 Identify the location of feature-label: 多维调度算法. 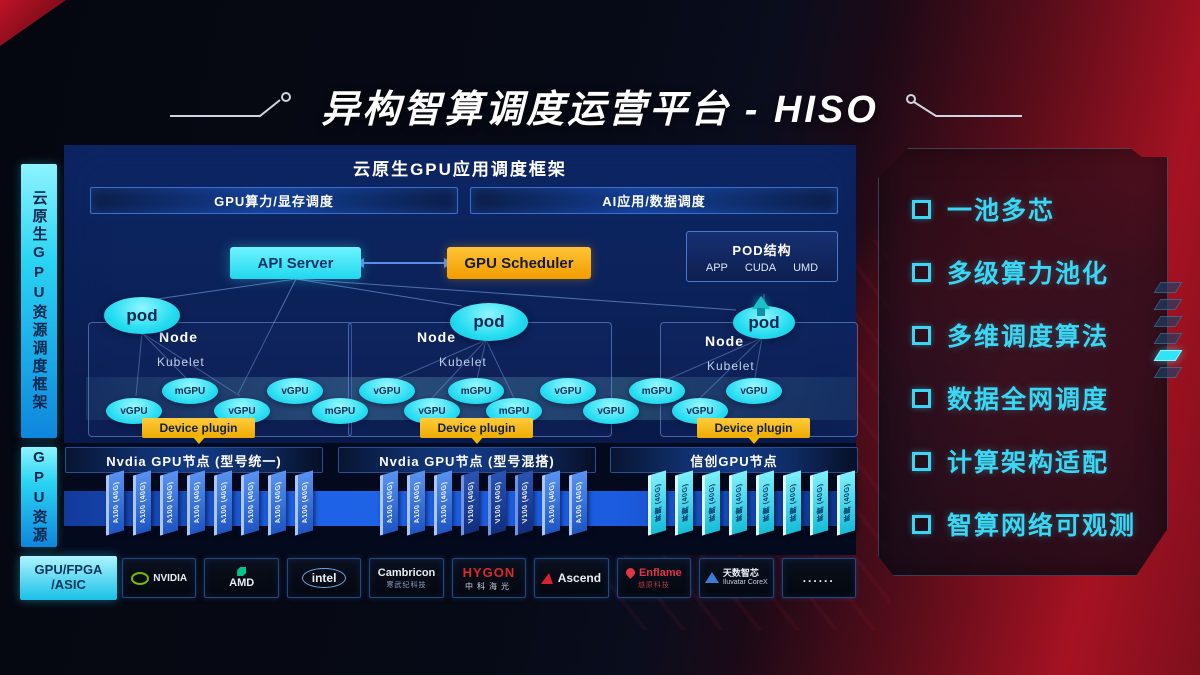
(1028, 337).